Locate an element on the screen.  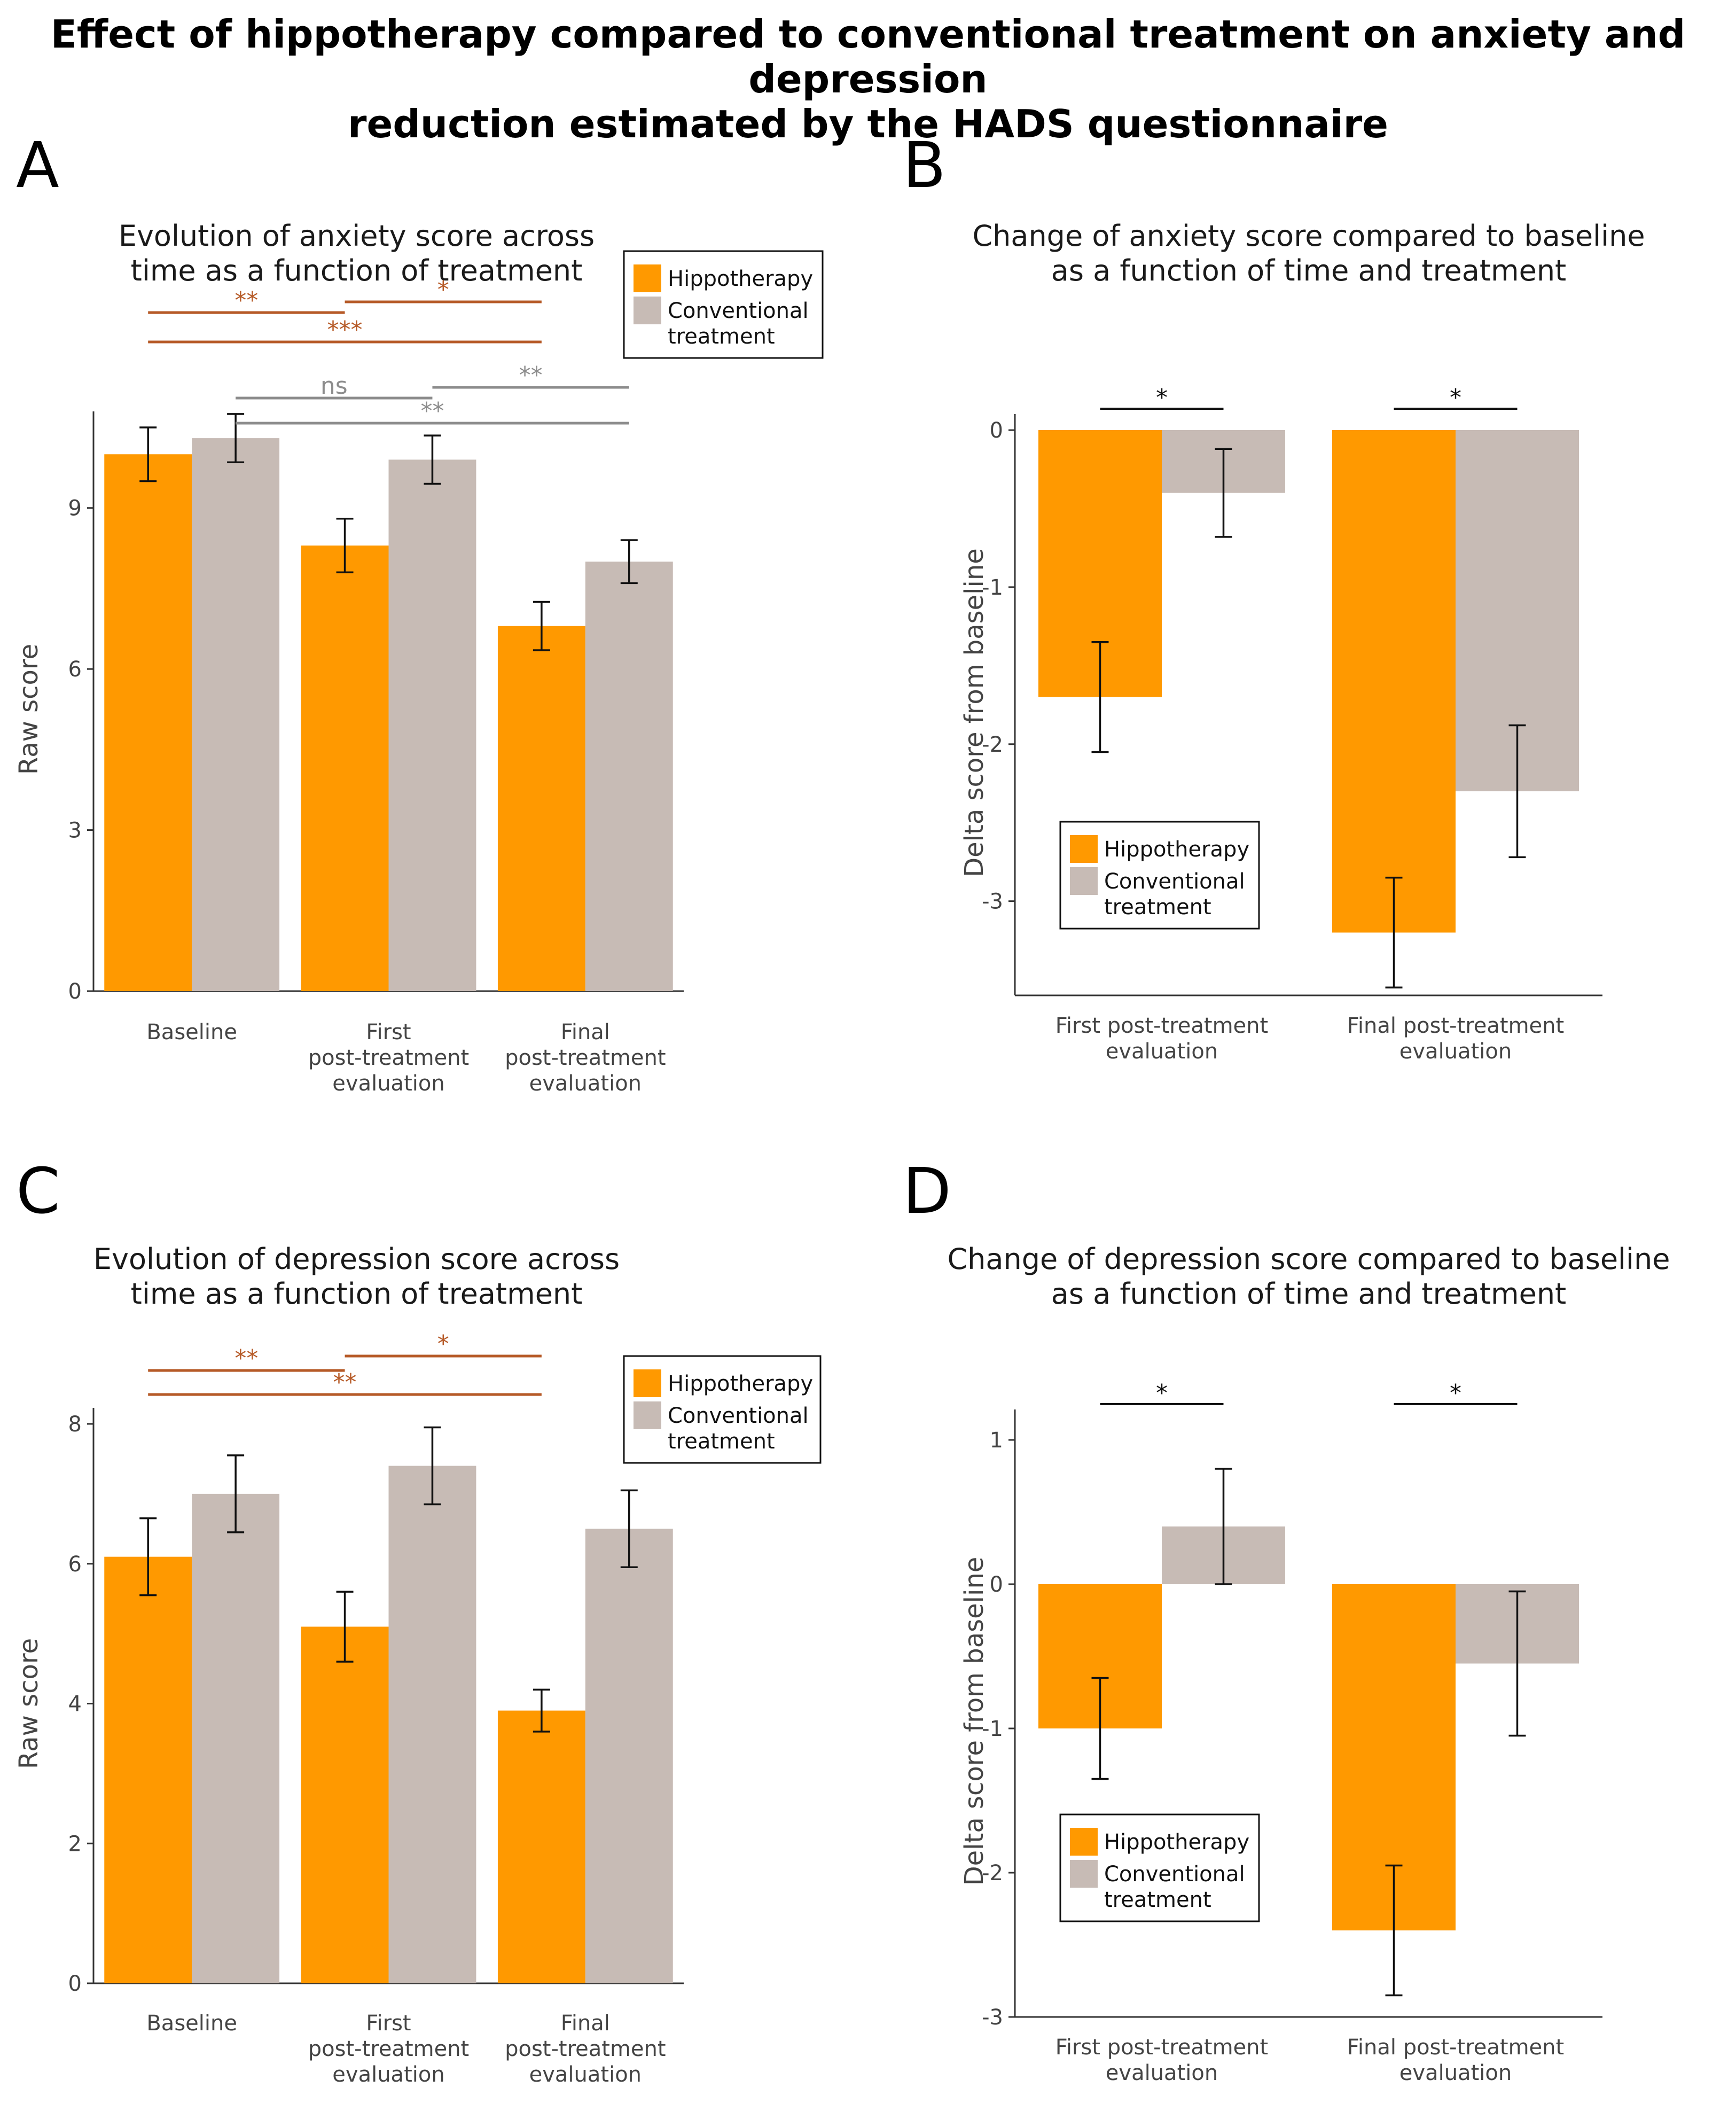
y-tick-label: 1 is located at coordinates (997, 1440).